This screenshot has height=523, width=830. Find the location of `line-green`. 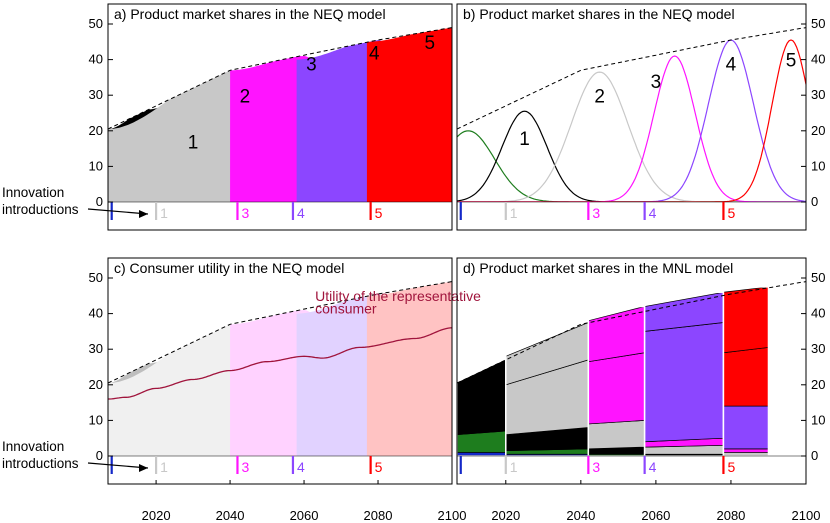

line-green is located at coordinates (631, 166).